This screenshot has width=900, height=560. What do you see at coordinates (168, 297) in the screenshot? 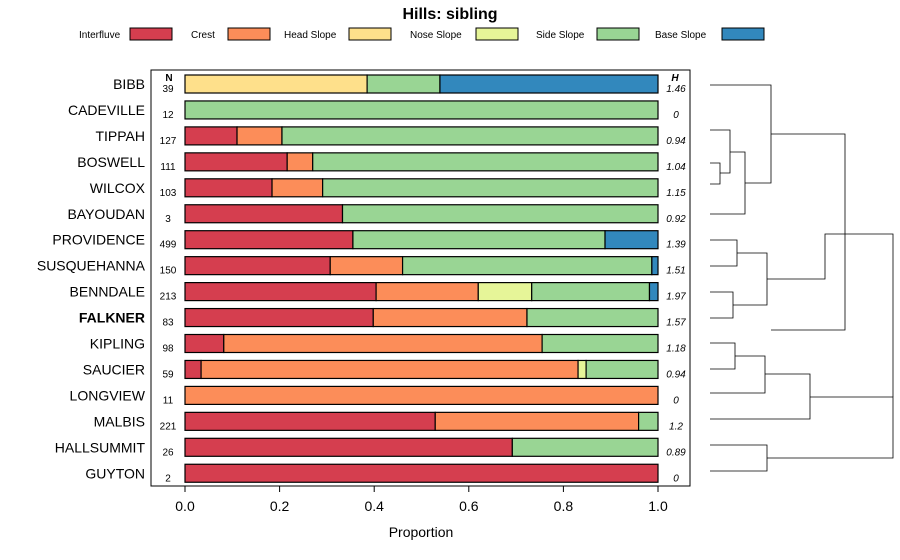
I see `n-value: 213` at bounding box center [168, 297].